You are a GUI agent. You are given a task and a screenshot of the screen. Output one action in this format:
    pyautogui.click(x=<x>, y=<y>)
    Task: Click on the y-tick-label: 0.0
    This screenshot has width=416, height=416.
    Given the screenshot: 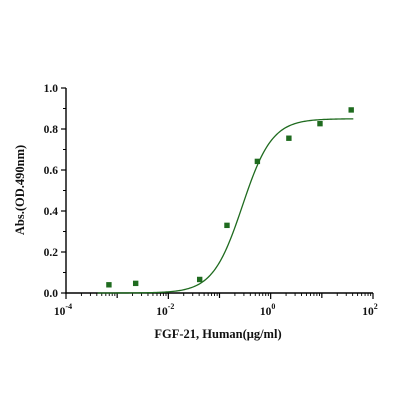 What is the action you would take?
    pyautogui.click(x=51, y=294)
    